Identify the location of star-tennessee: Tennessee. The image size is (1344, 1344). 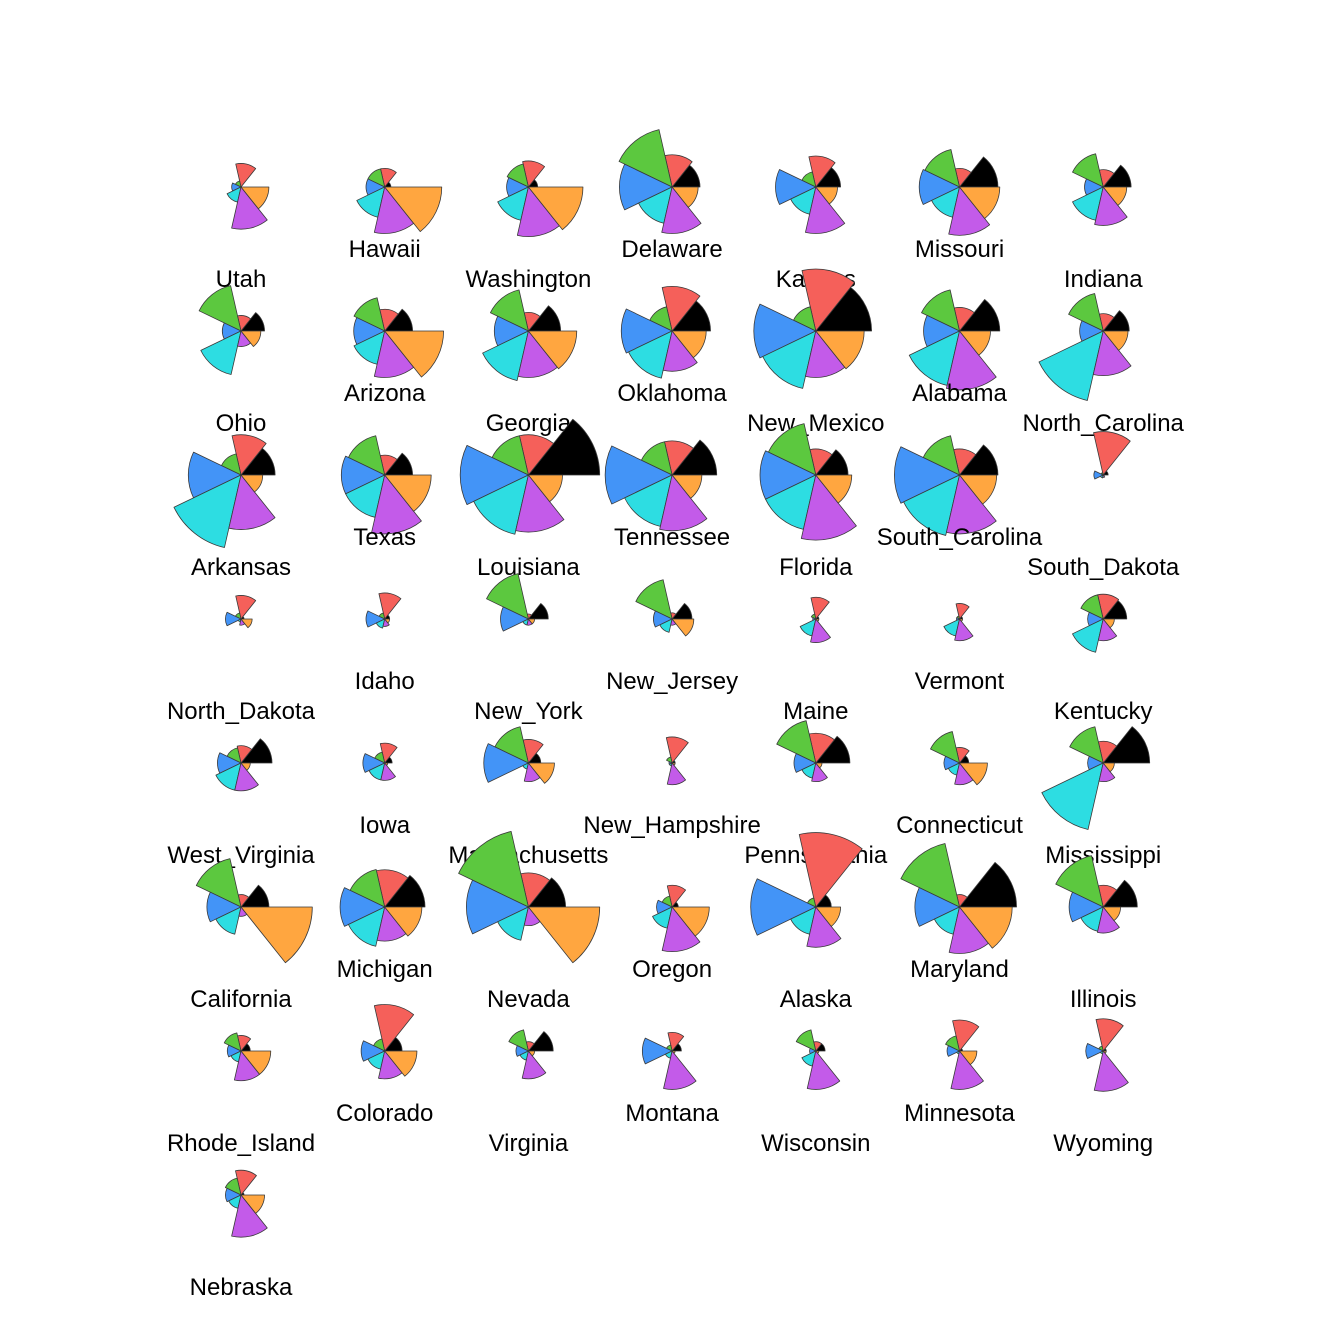
(667, 495).